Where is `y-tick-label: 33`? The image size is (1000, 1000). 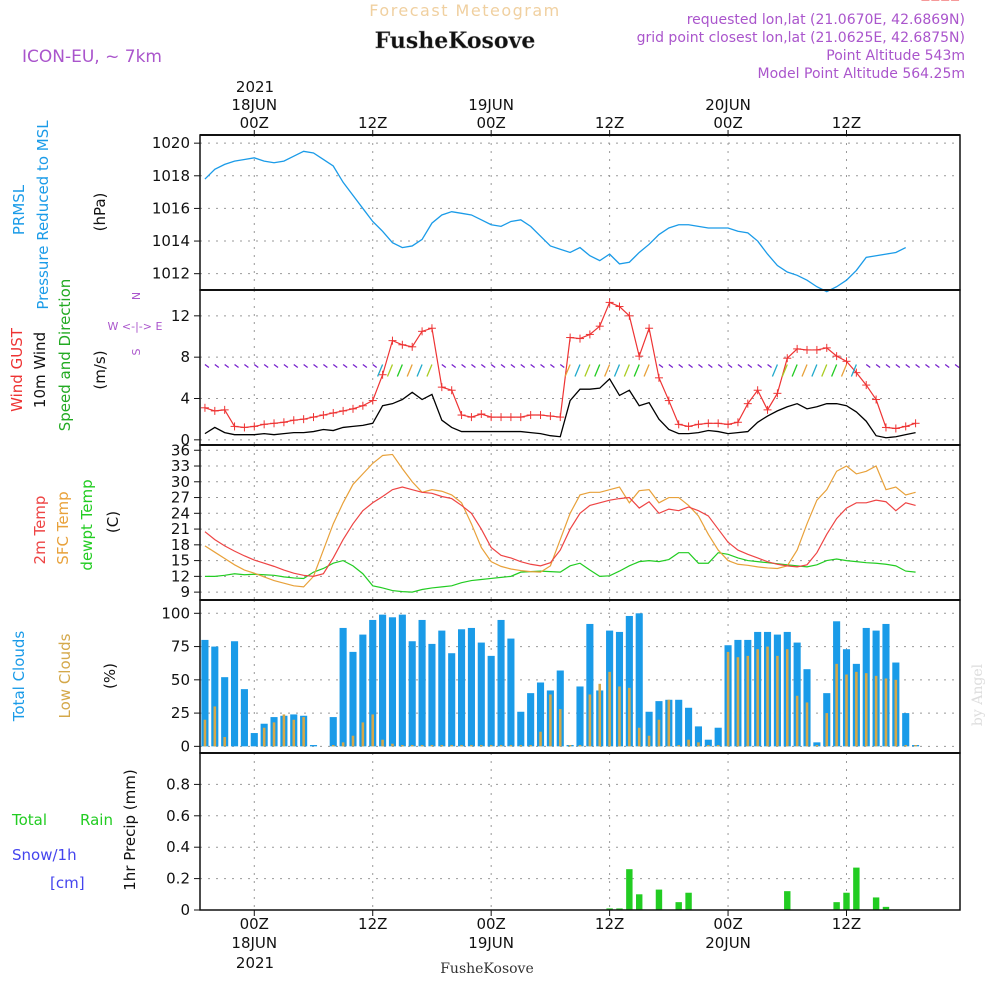 y-tick-label: 33 is located at coordinates (180, 466).